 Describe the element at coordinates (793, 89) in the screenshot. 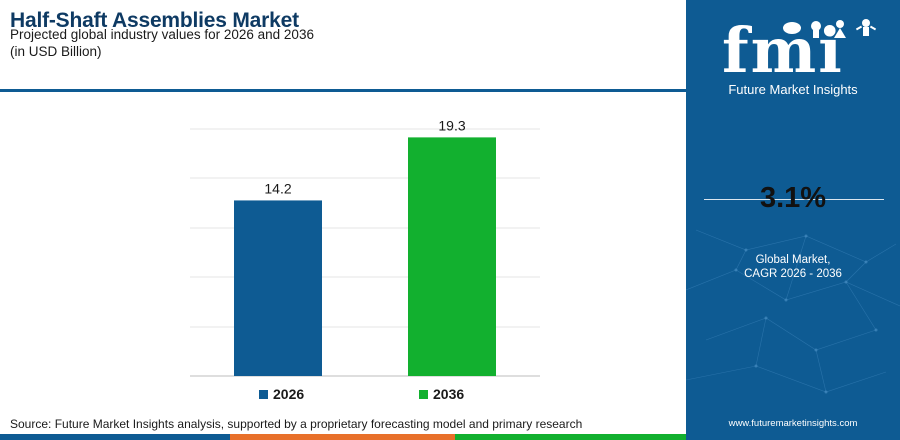

I see `logo-subtitle: Future Market Insights` at that location.